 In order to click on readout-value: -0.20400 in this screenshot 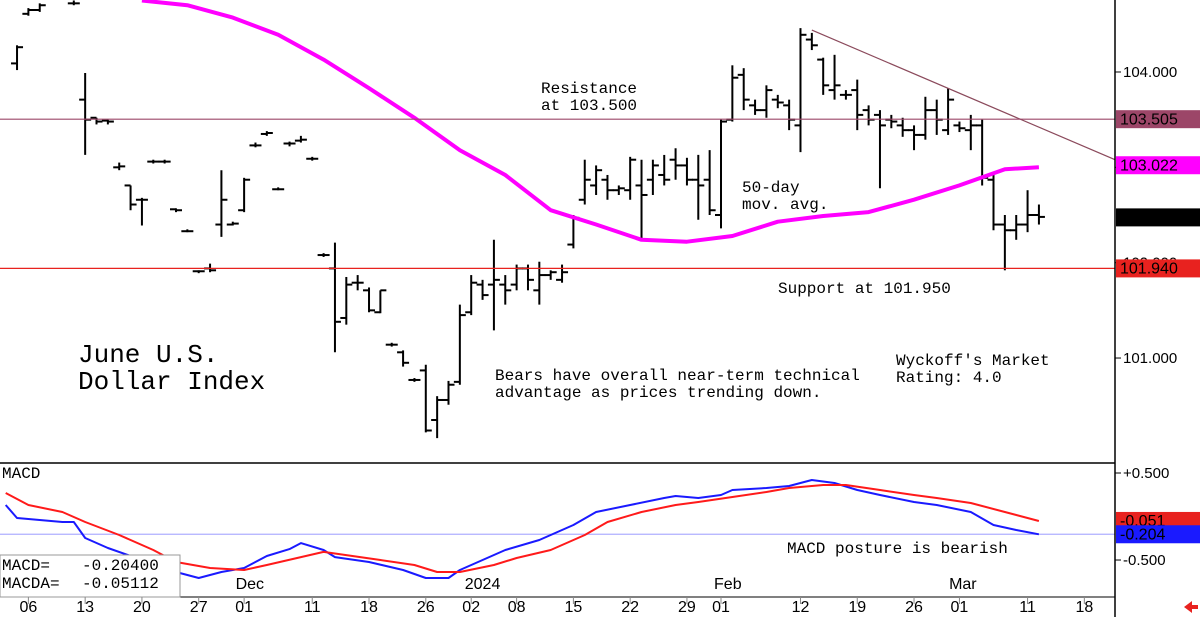, I will do `click(120, 566)`.